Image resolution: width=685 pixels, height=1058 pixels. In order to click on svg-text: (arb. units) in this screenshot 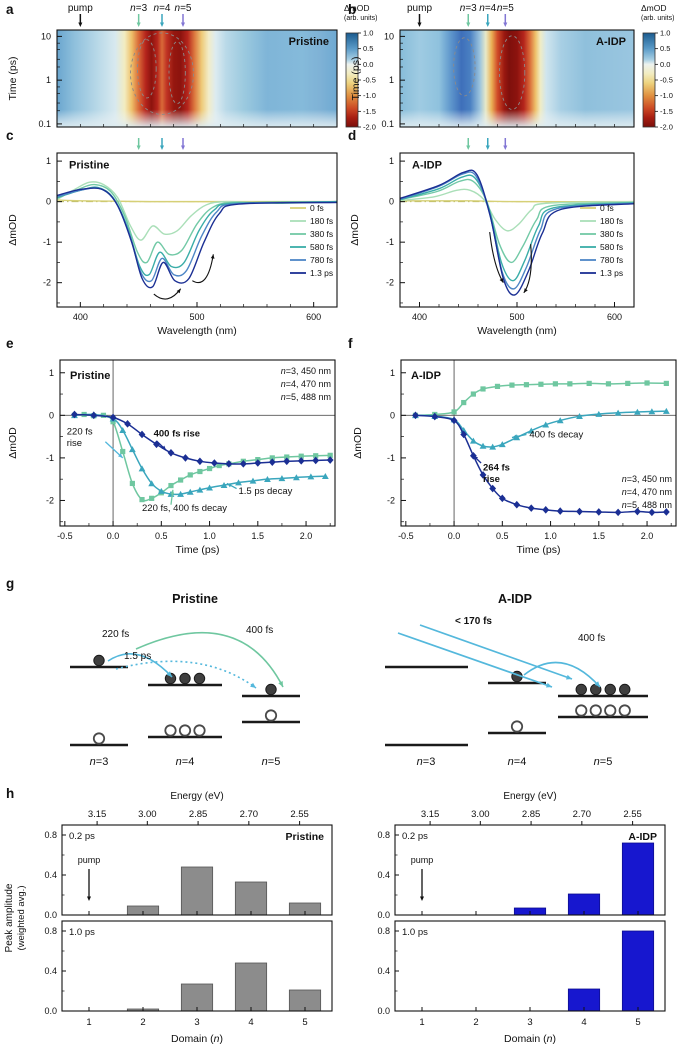, I will do `click(657, 18)`.